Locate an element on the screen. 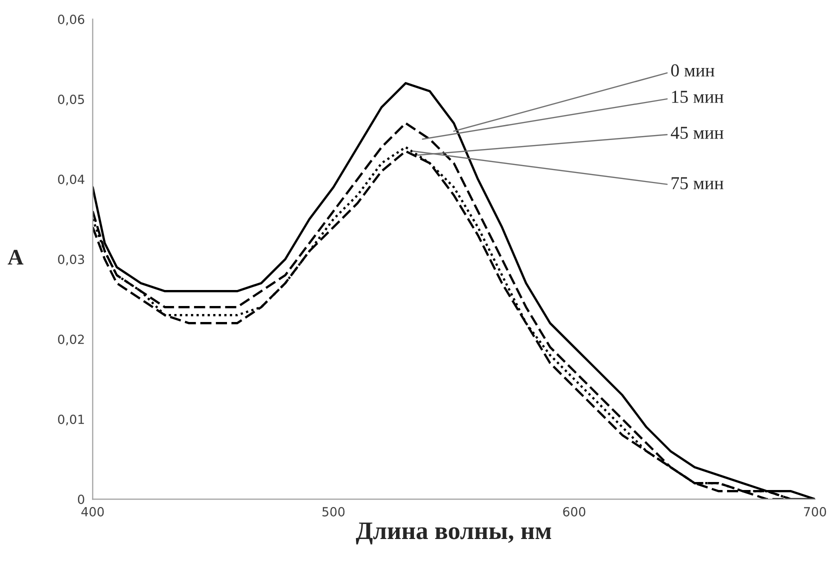 Image resolution: width=835 pixels, height=564 pixels. x-tick-label: 400 is located at coordinates (92, 511).